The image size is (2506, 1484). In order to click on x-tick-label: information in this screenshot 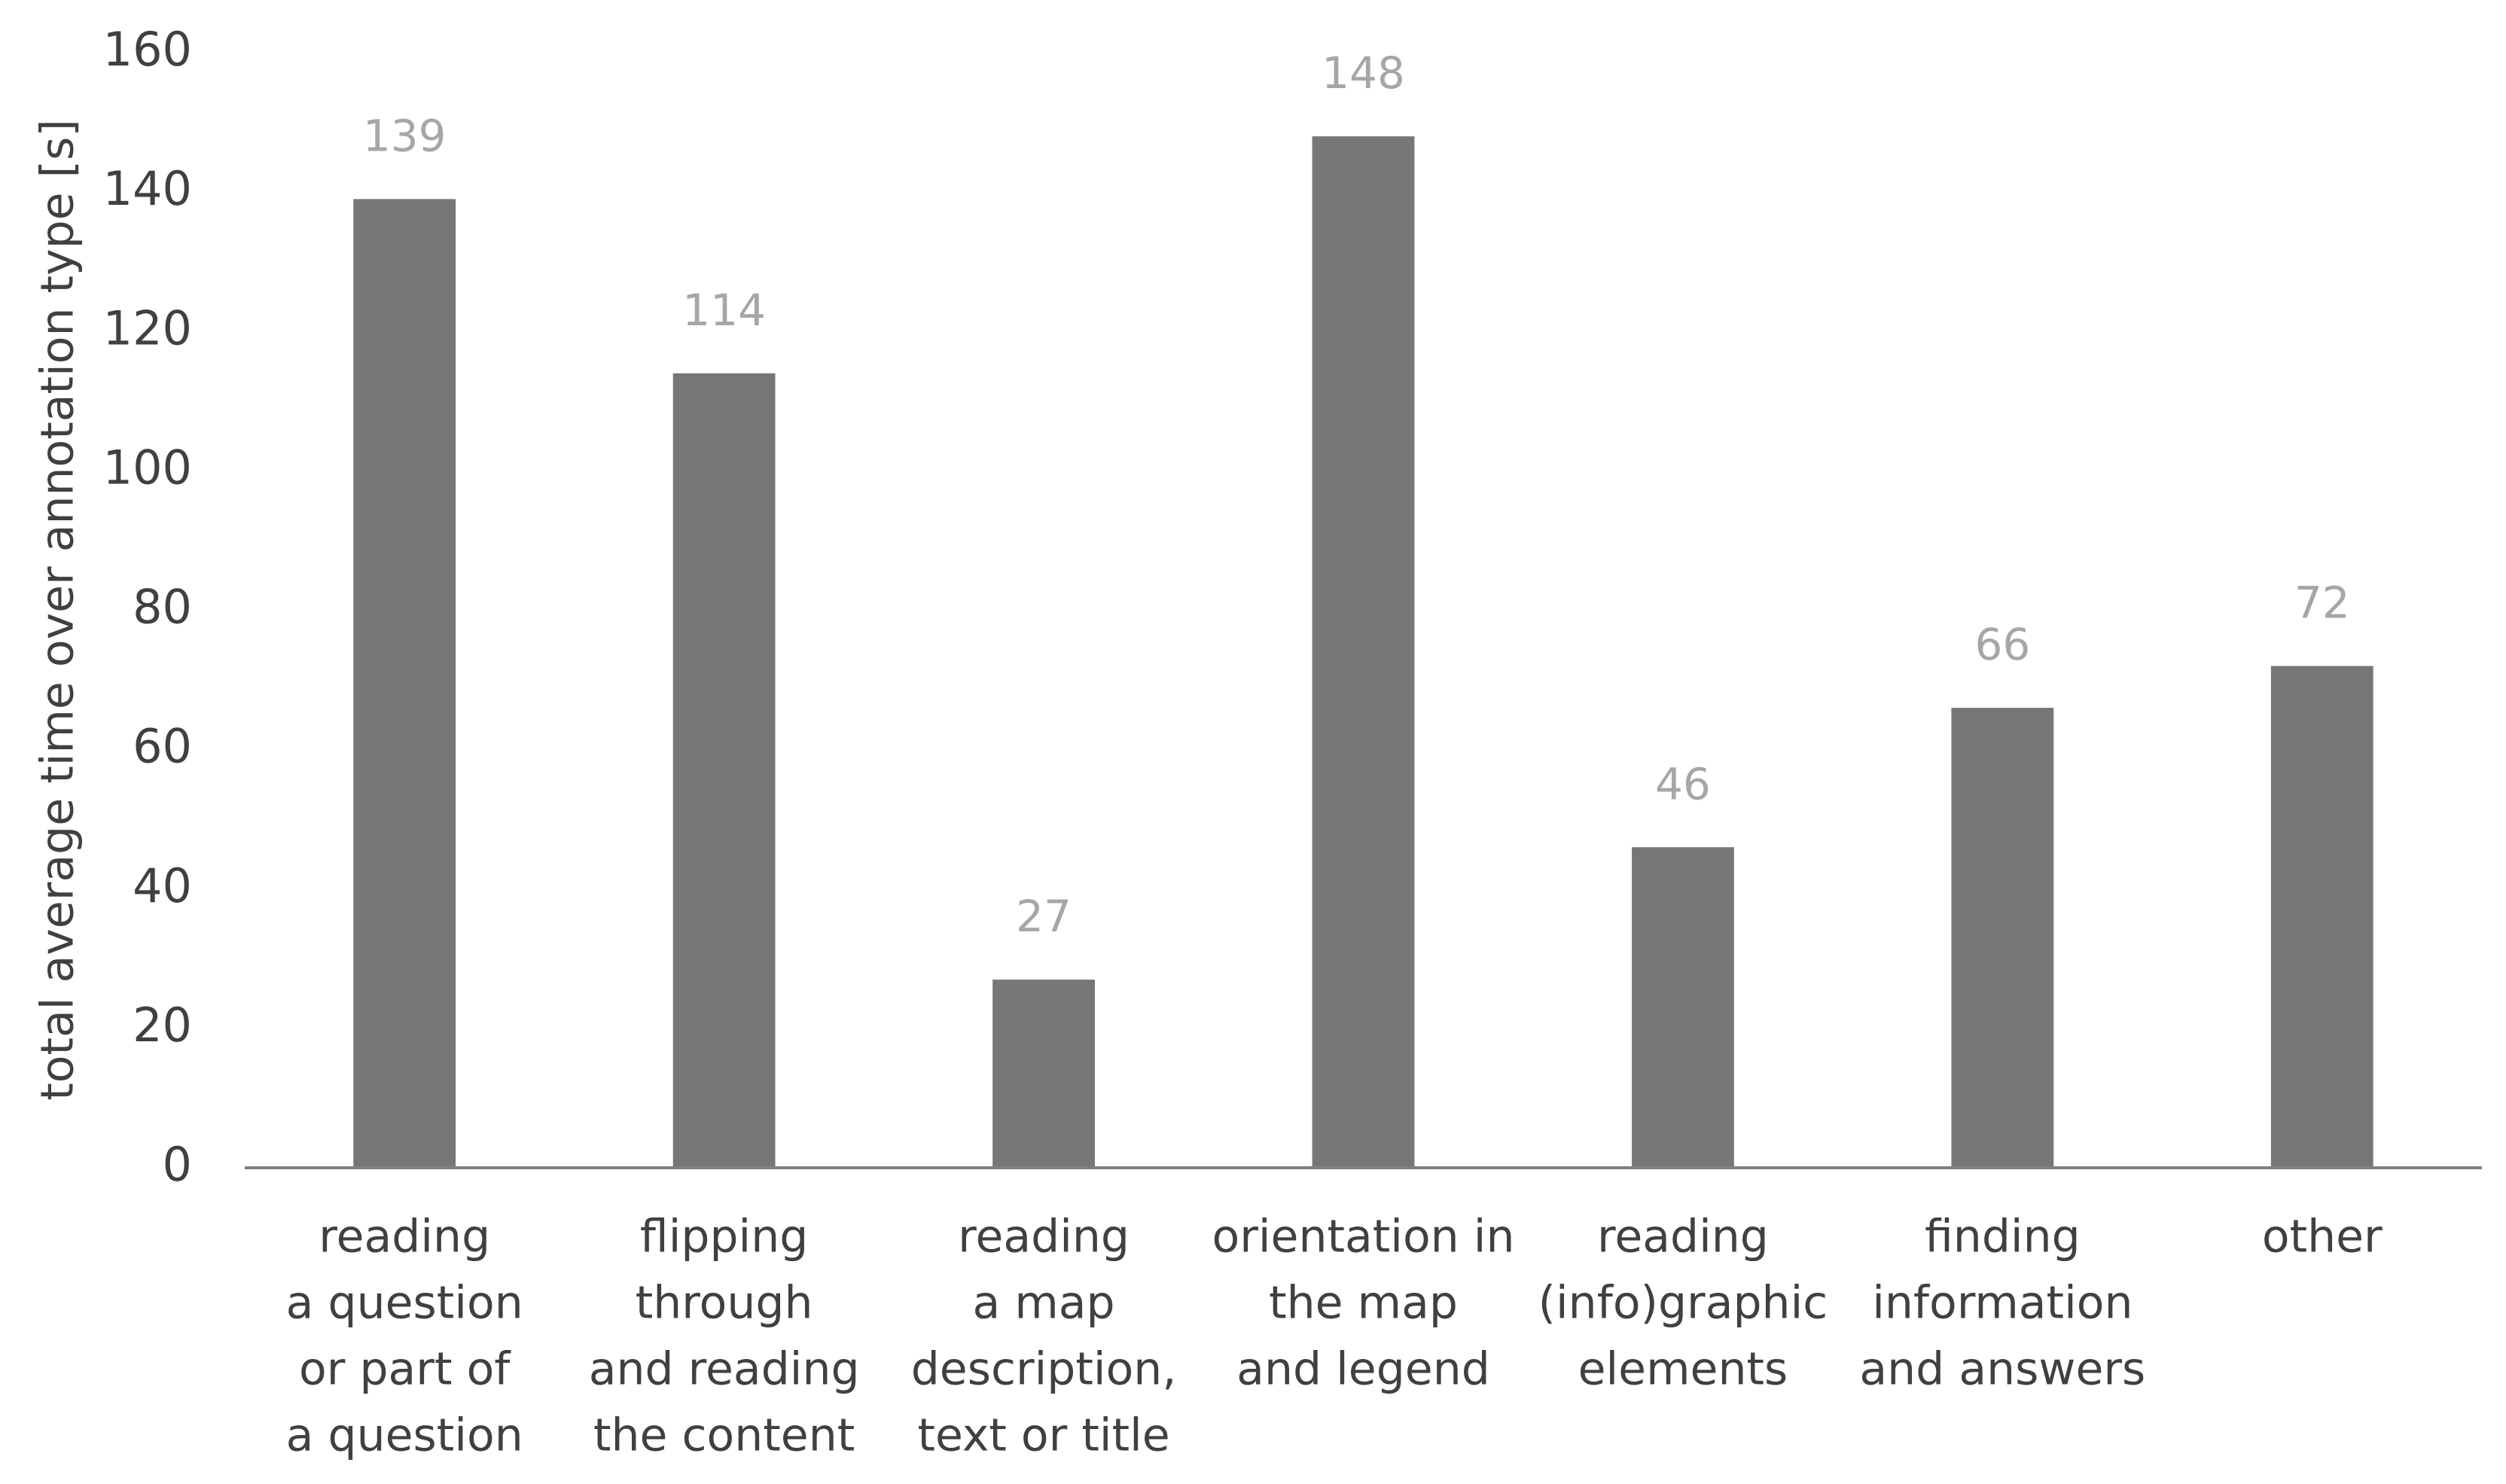, I will do `click(2002, 1303)`.